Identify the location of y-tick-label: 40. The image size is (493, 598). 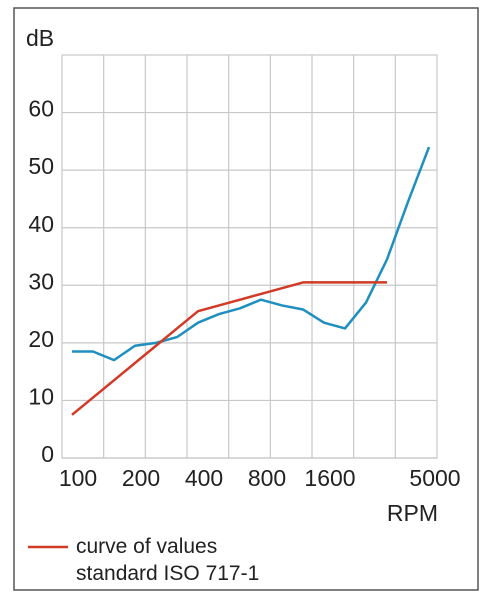
(41, 224).